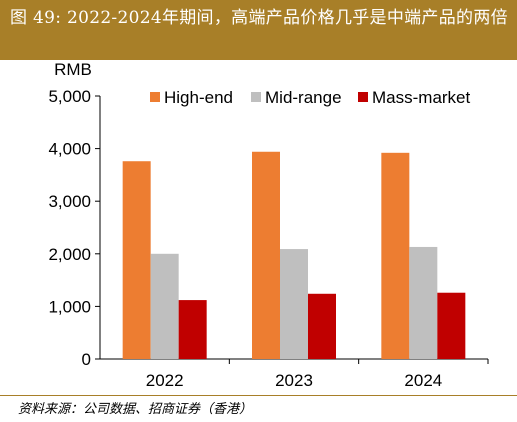  I want to click on bar-high-end-2022, so click(136, 260).